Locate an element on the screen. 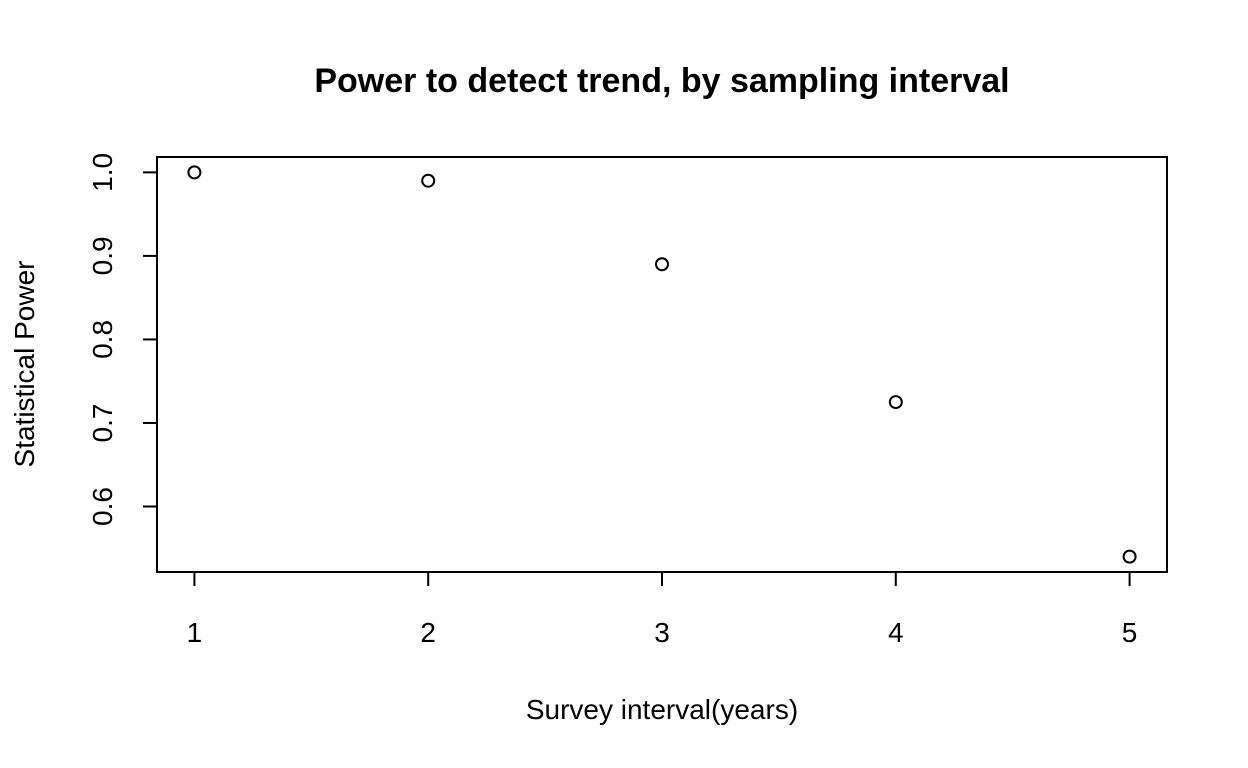 The width and height of the screenshot is (1248, 768). y-tick-label-0.9: 0.9 is located at coordinates (102, 255).